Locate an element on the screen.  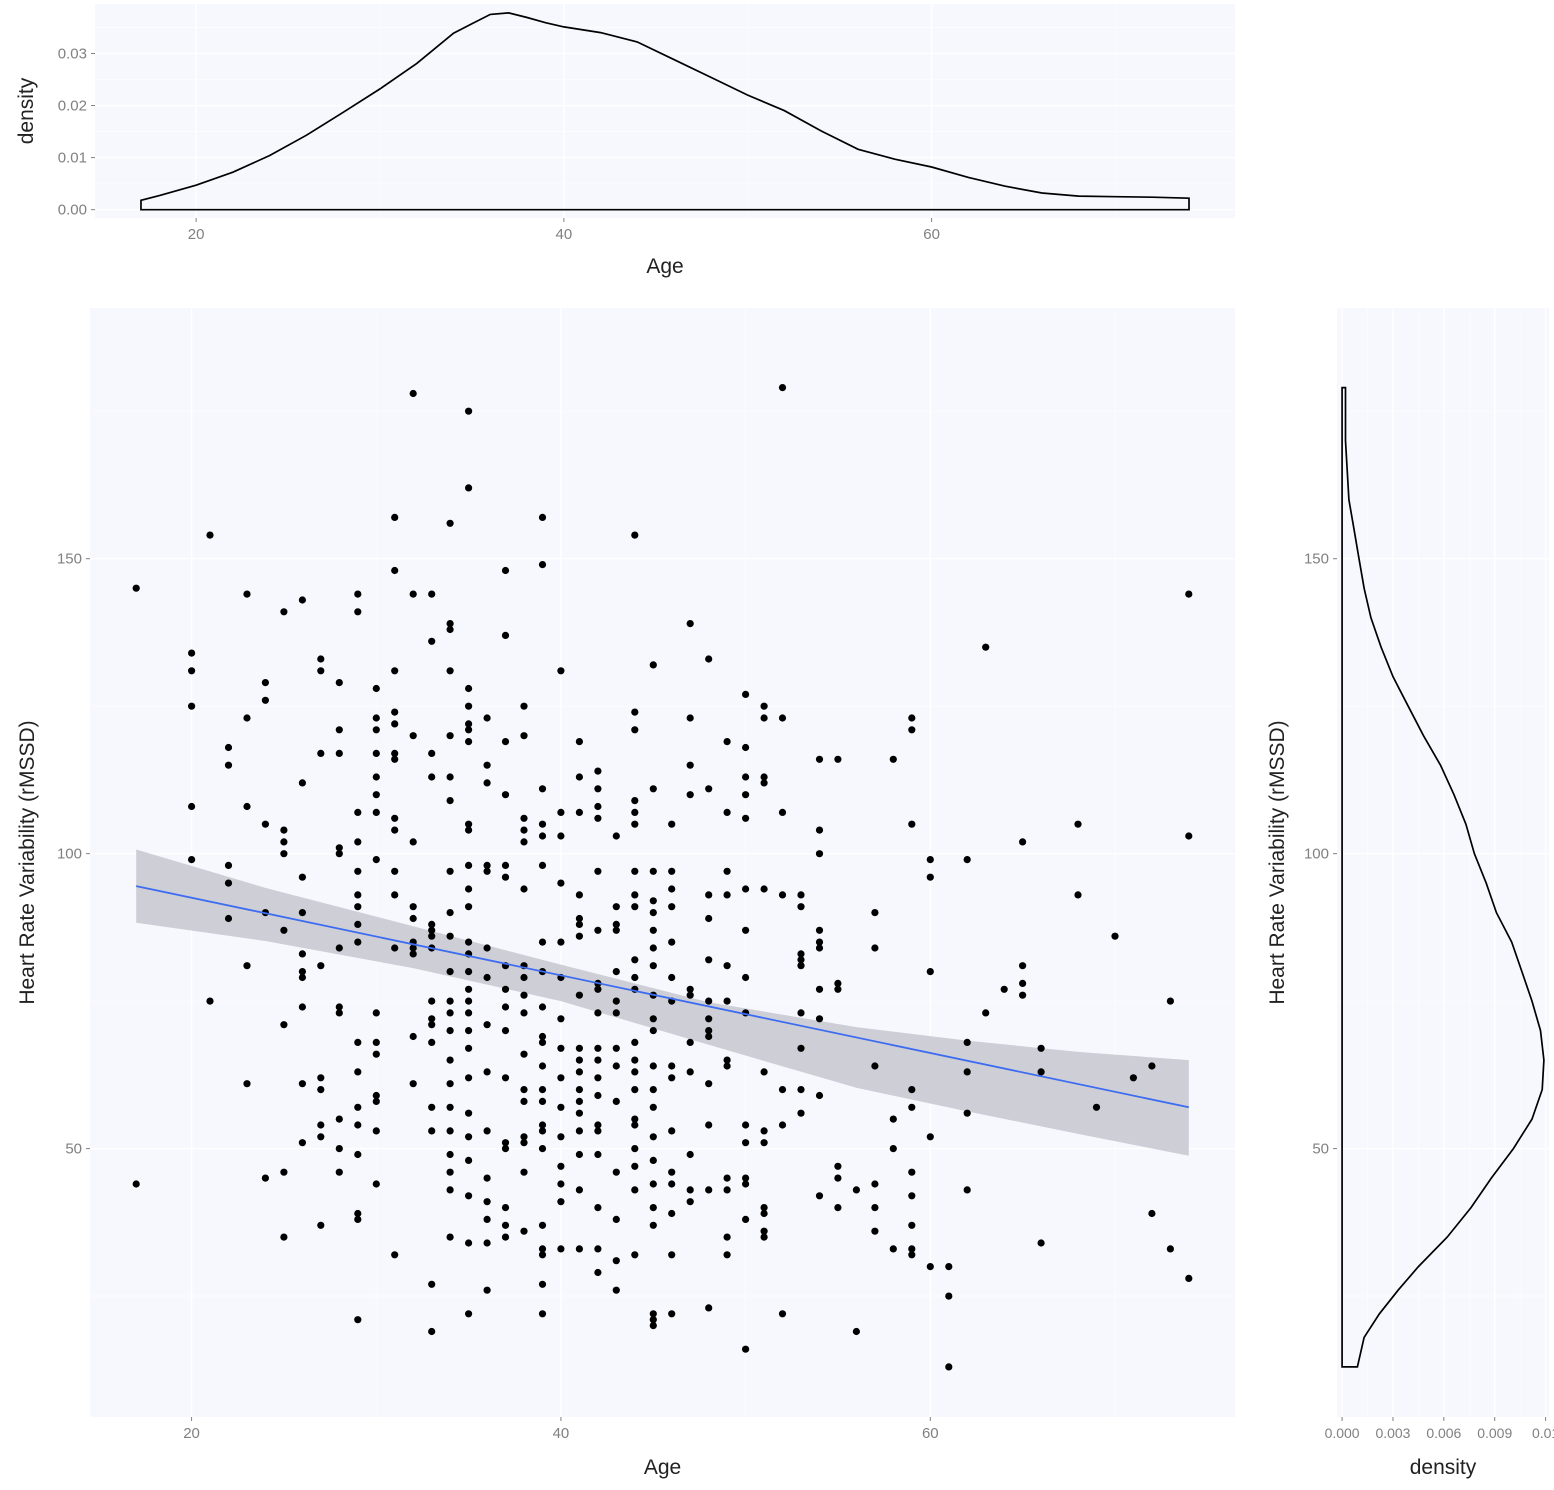
x-tick-label: 0.003 is located at coordinates (1392, 1433).